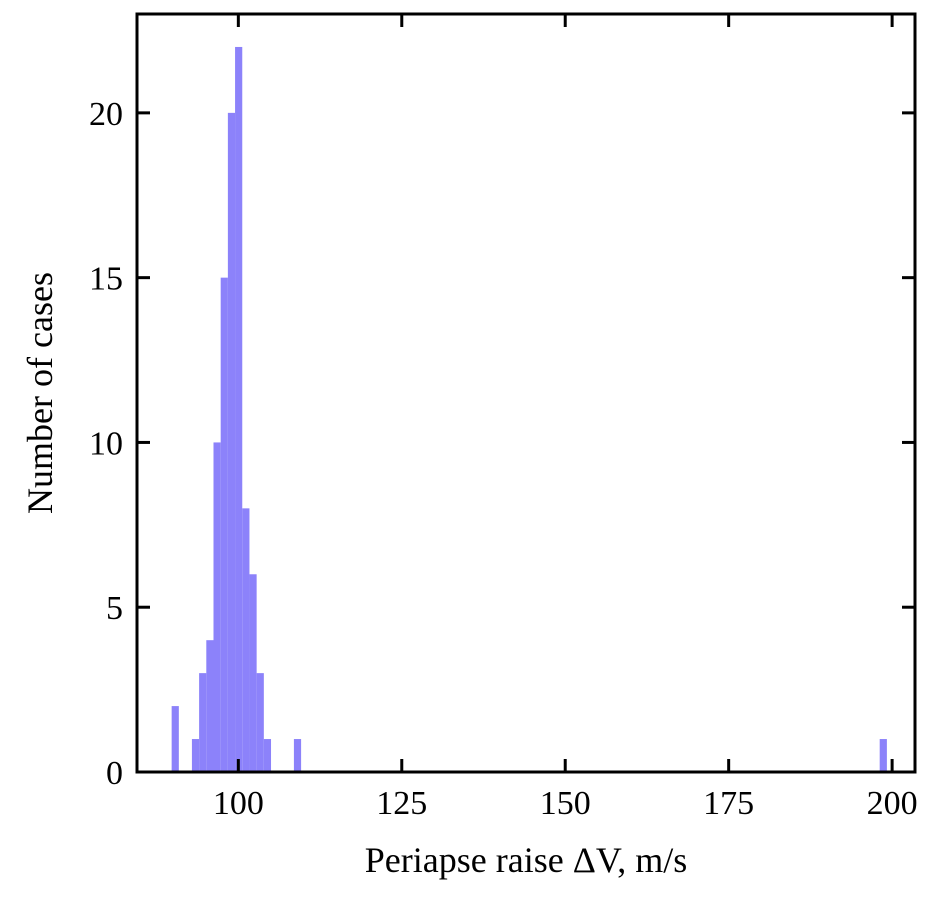  I want to click on x-axis-title: Periapse raise ΔV, m/s, so click(526, 860).